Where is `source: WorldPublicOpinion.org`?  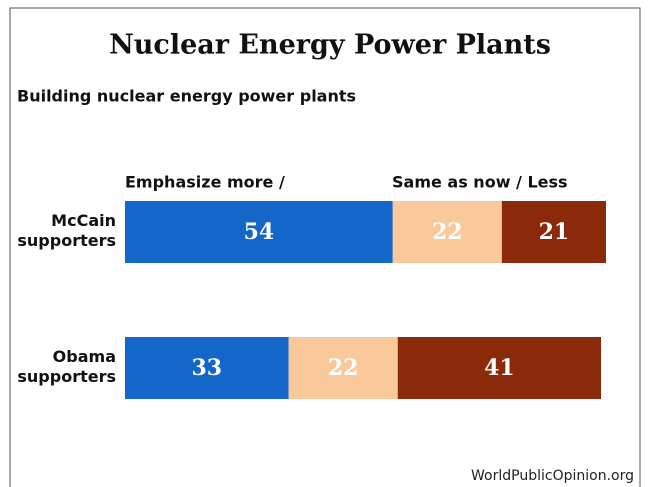 source: WorldPublicOpinion.org is located at coordinates (552, 476).